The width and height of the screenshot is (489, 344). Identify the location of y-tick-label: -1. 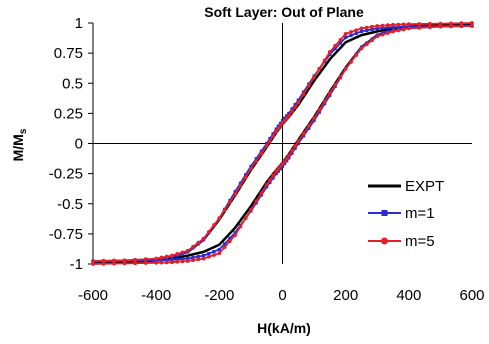
(76, 264).